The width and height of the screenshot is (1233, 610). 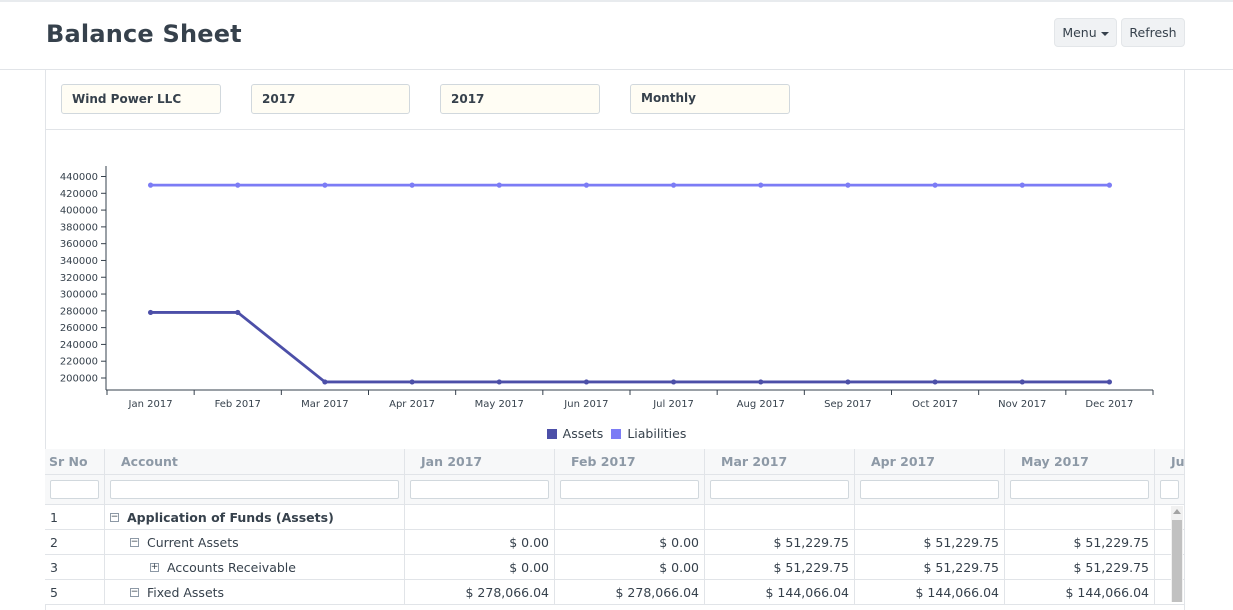 What do you see at coordinates (238, 404) in the screenshot?
I see `x-tick-label: Feb 2017` at bounding box center [238, 404].